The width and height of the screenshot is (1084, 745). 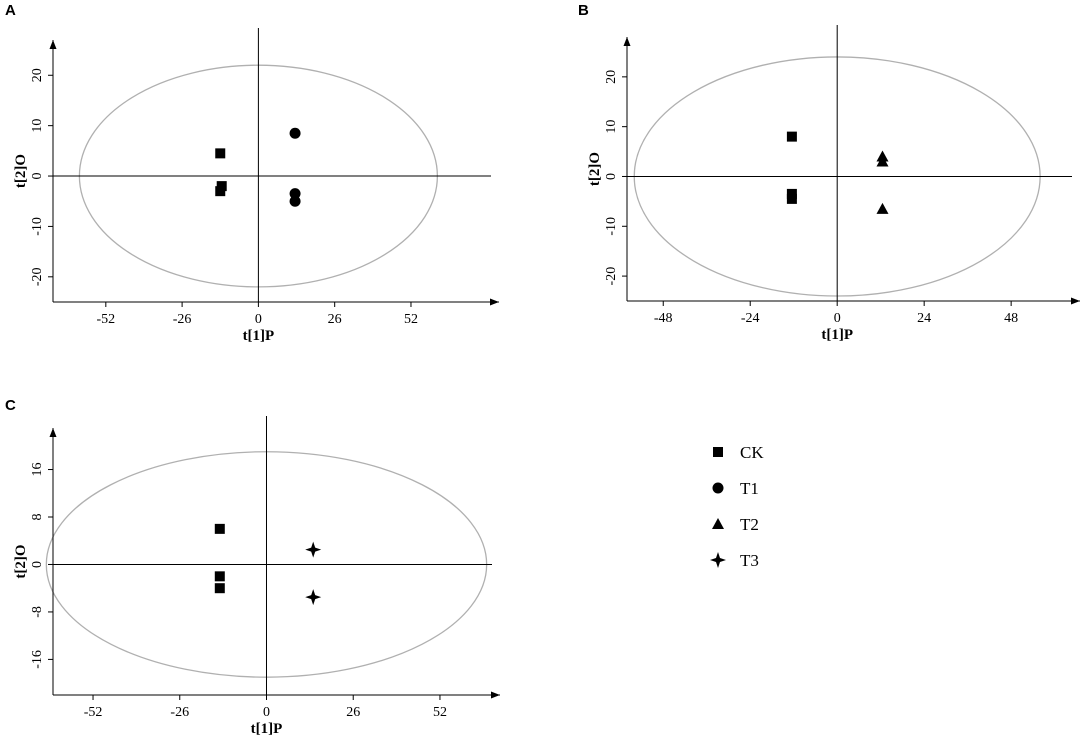 I want to click on panel-letter: B, so click(x=583, y=10).